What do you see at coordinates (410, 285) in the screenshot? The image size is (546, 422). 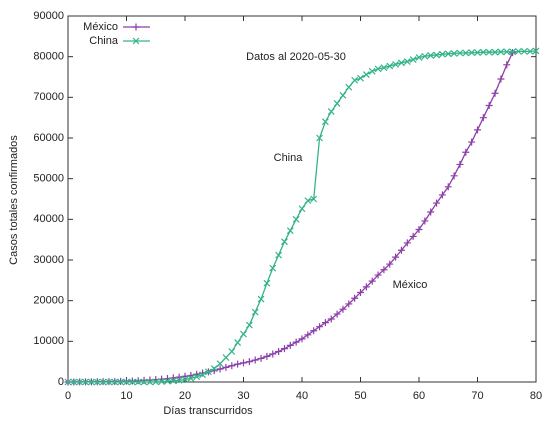 I see `annotation: México` at bounding box center [410, 285].